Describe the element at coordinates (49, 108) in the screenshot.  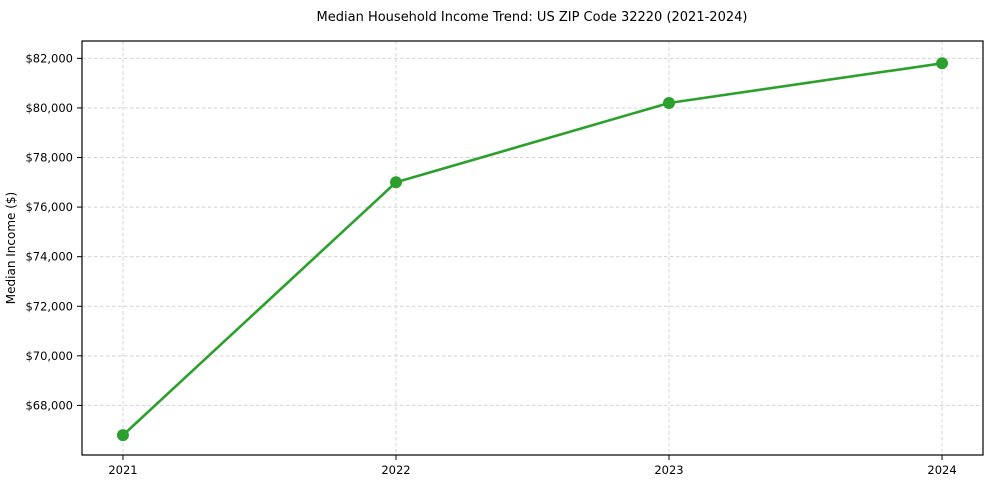
I see `y-tick-label: $80,000` at that location.